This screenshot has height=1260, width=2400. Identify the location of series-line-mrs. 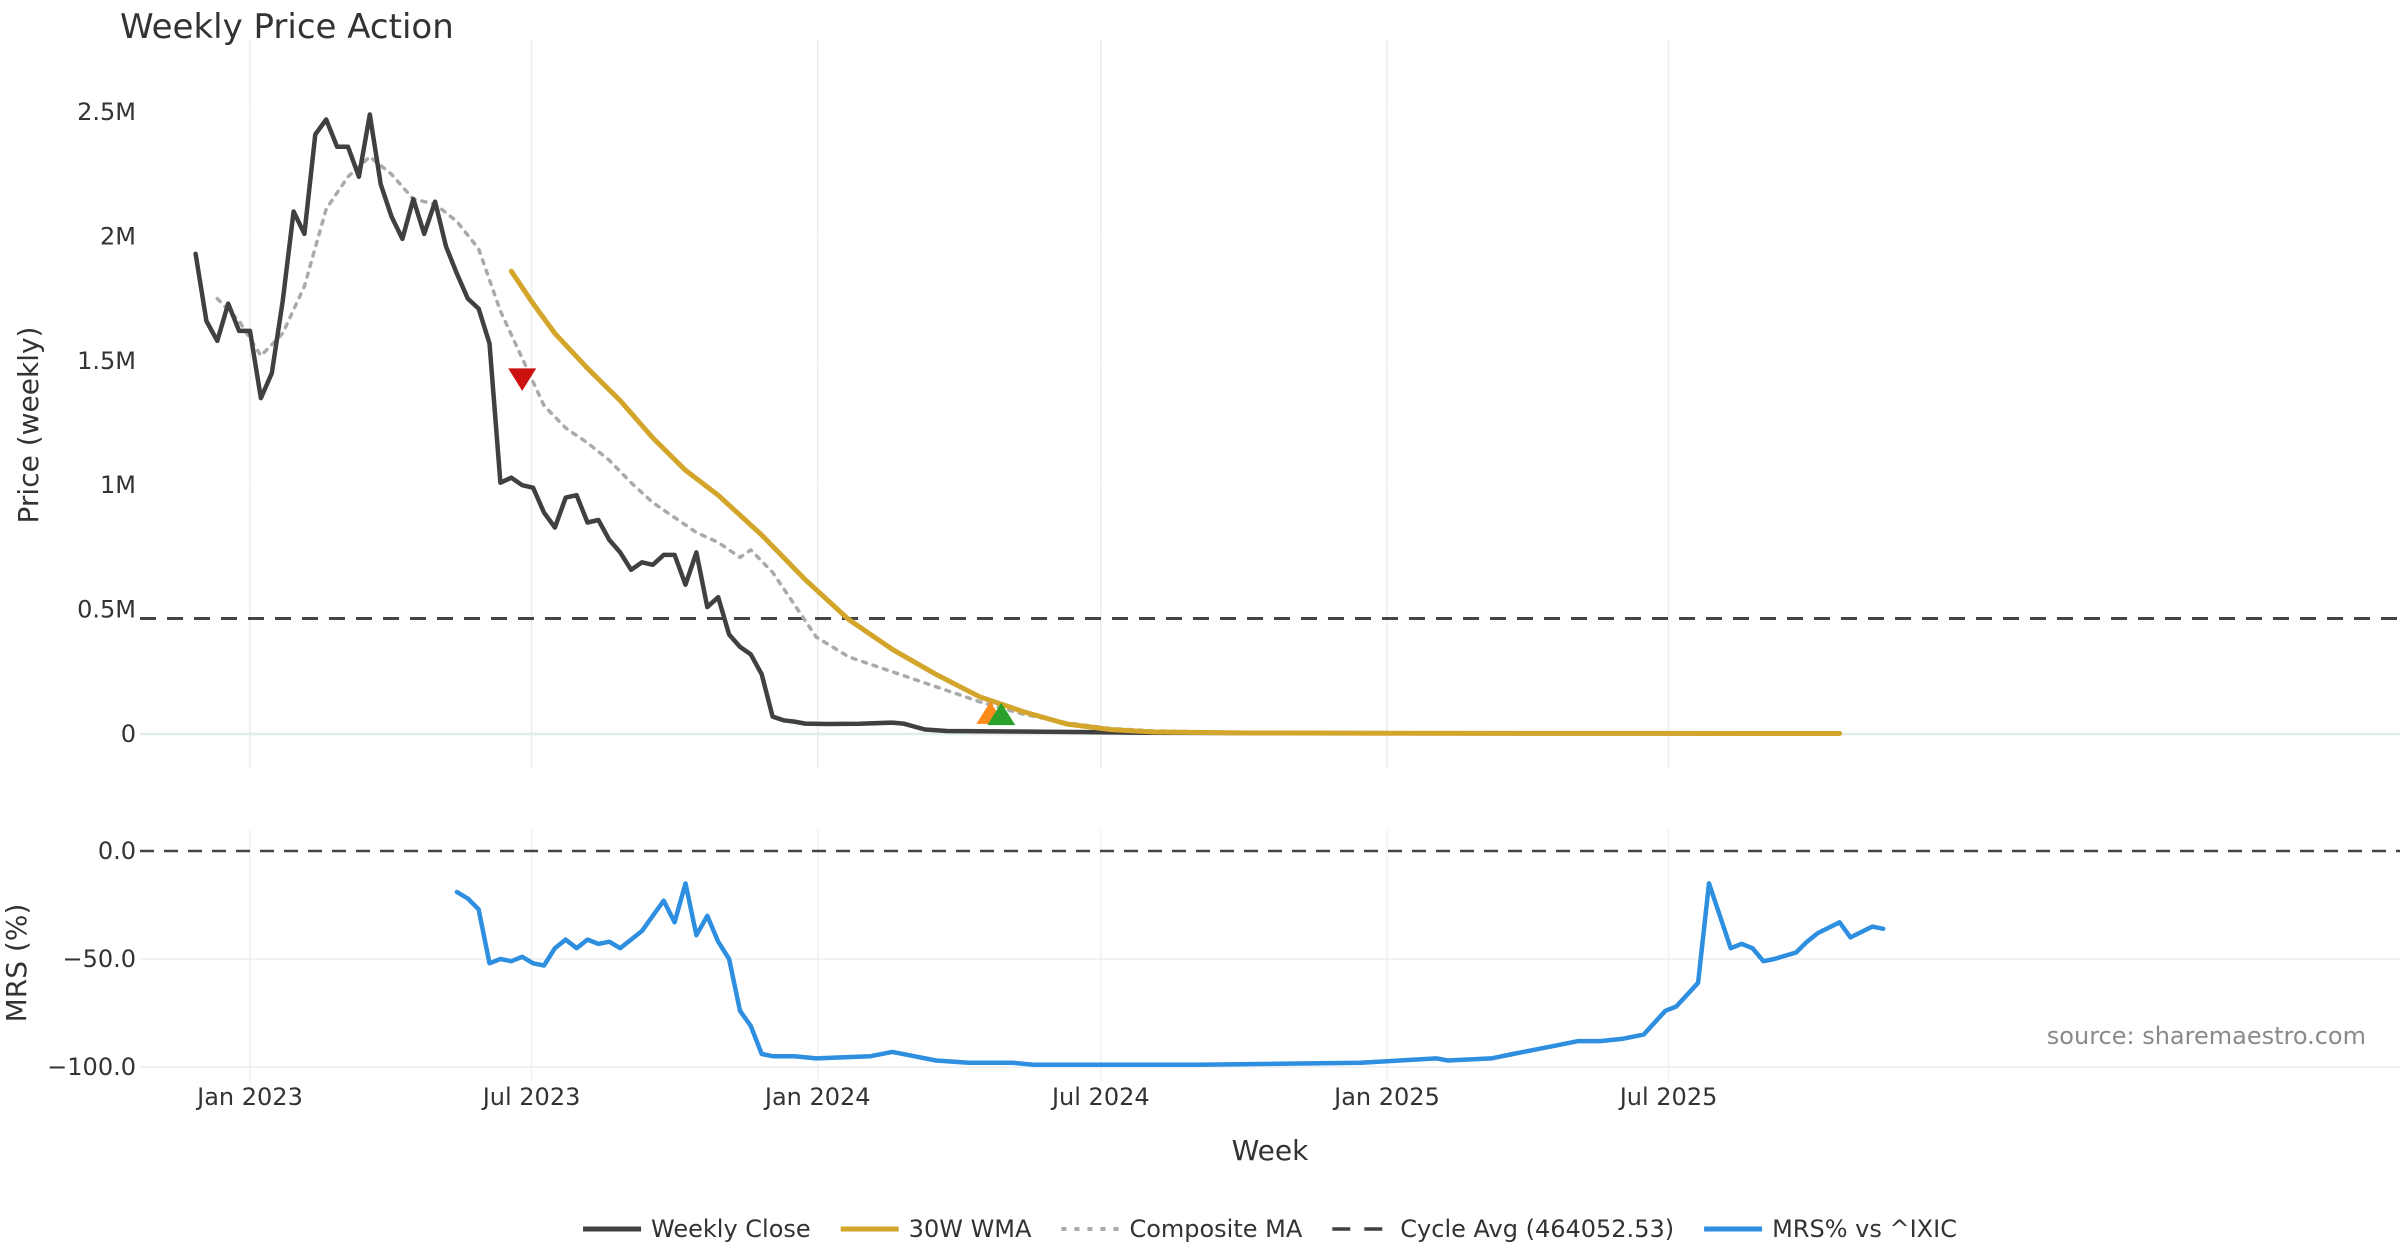
(1170, 974).